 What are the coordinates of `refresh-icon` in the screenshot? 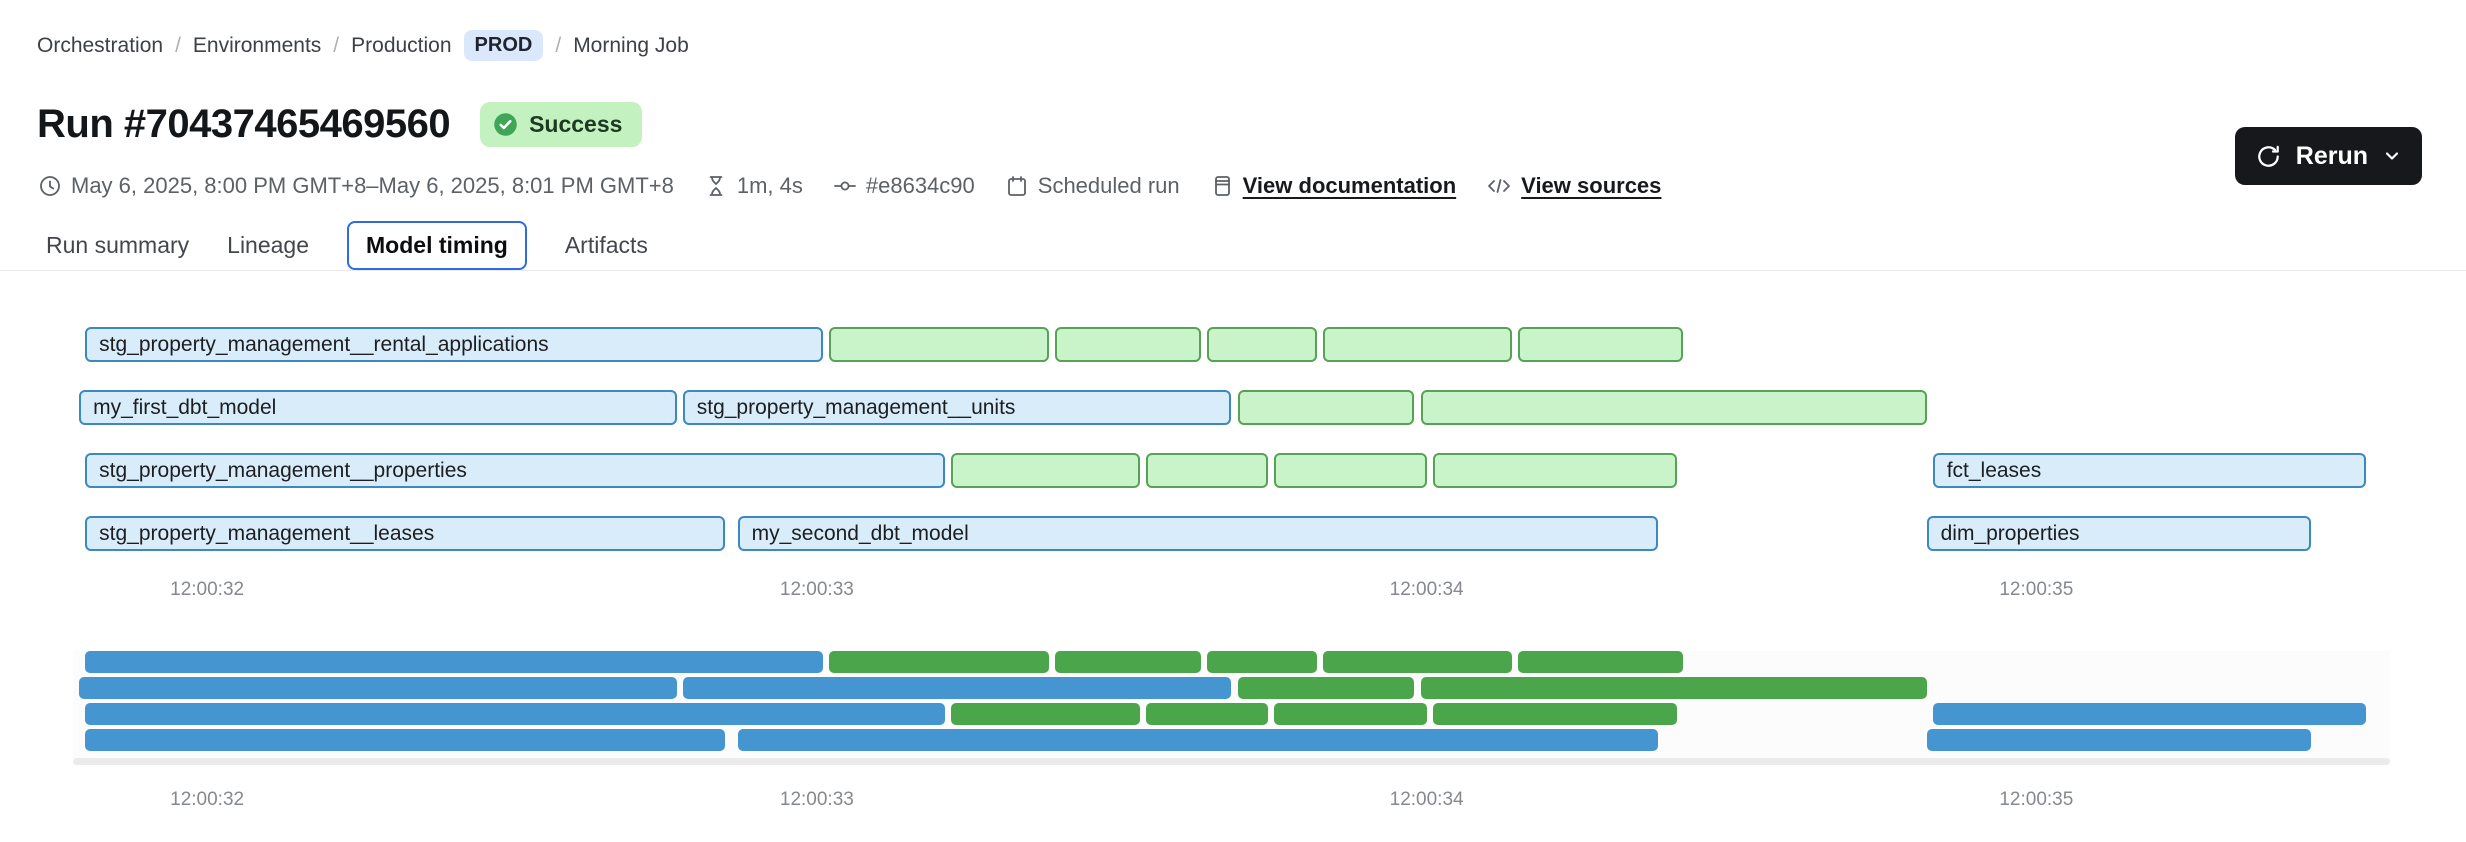 It's located at (2268, 156).